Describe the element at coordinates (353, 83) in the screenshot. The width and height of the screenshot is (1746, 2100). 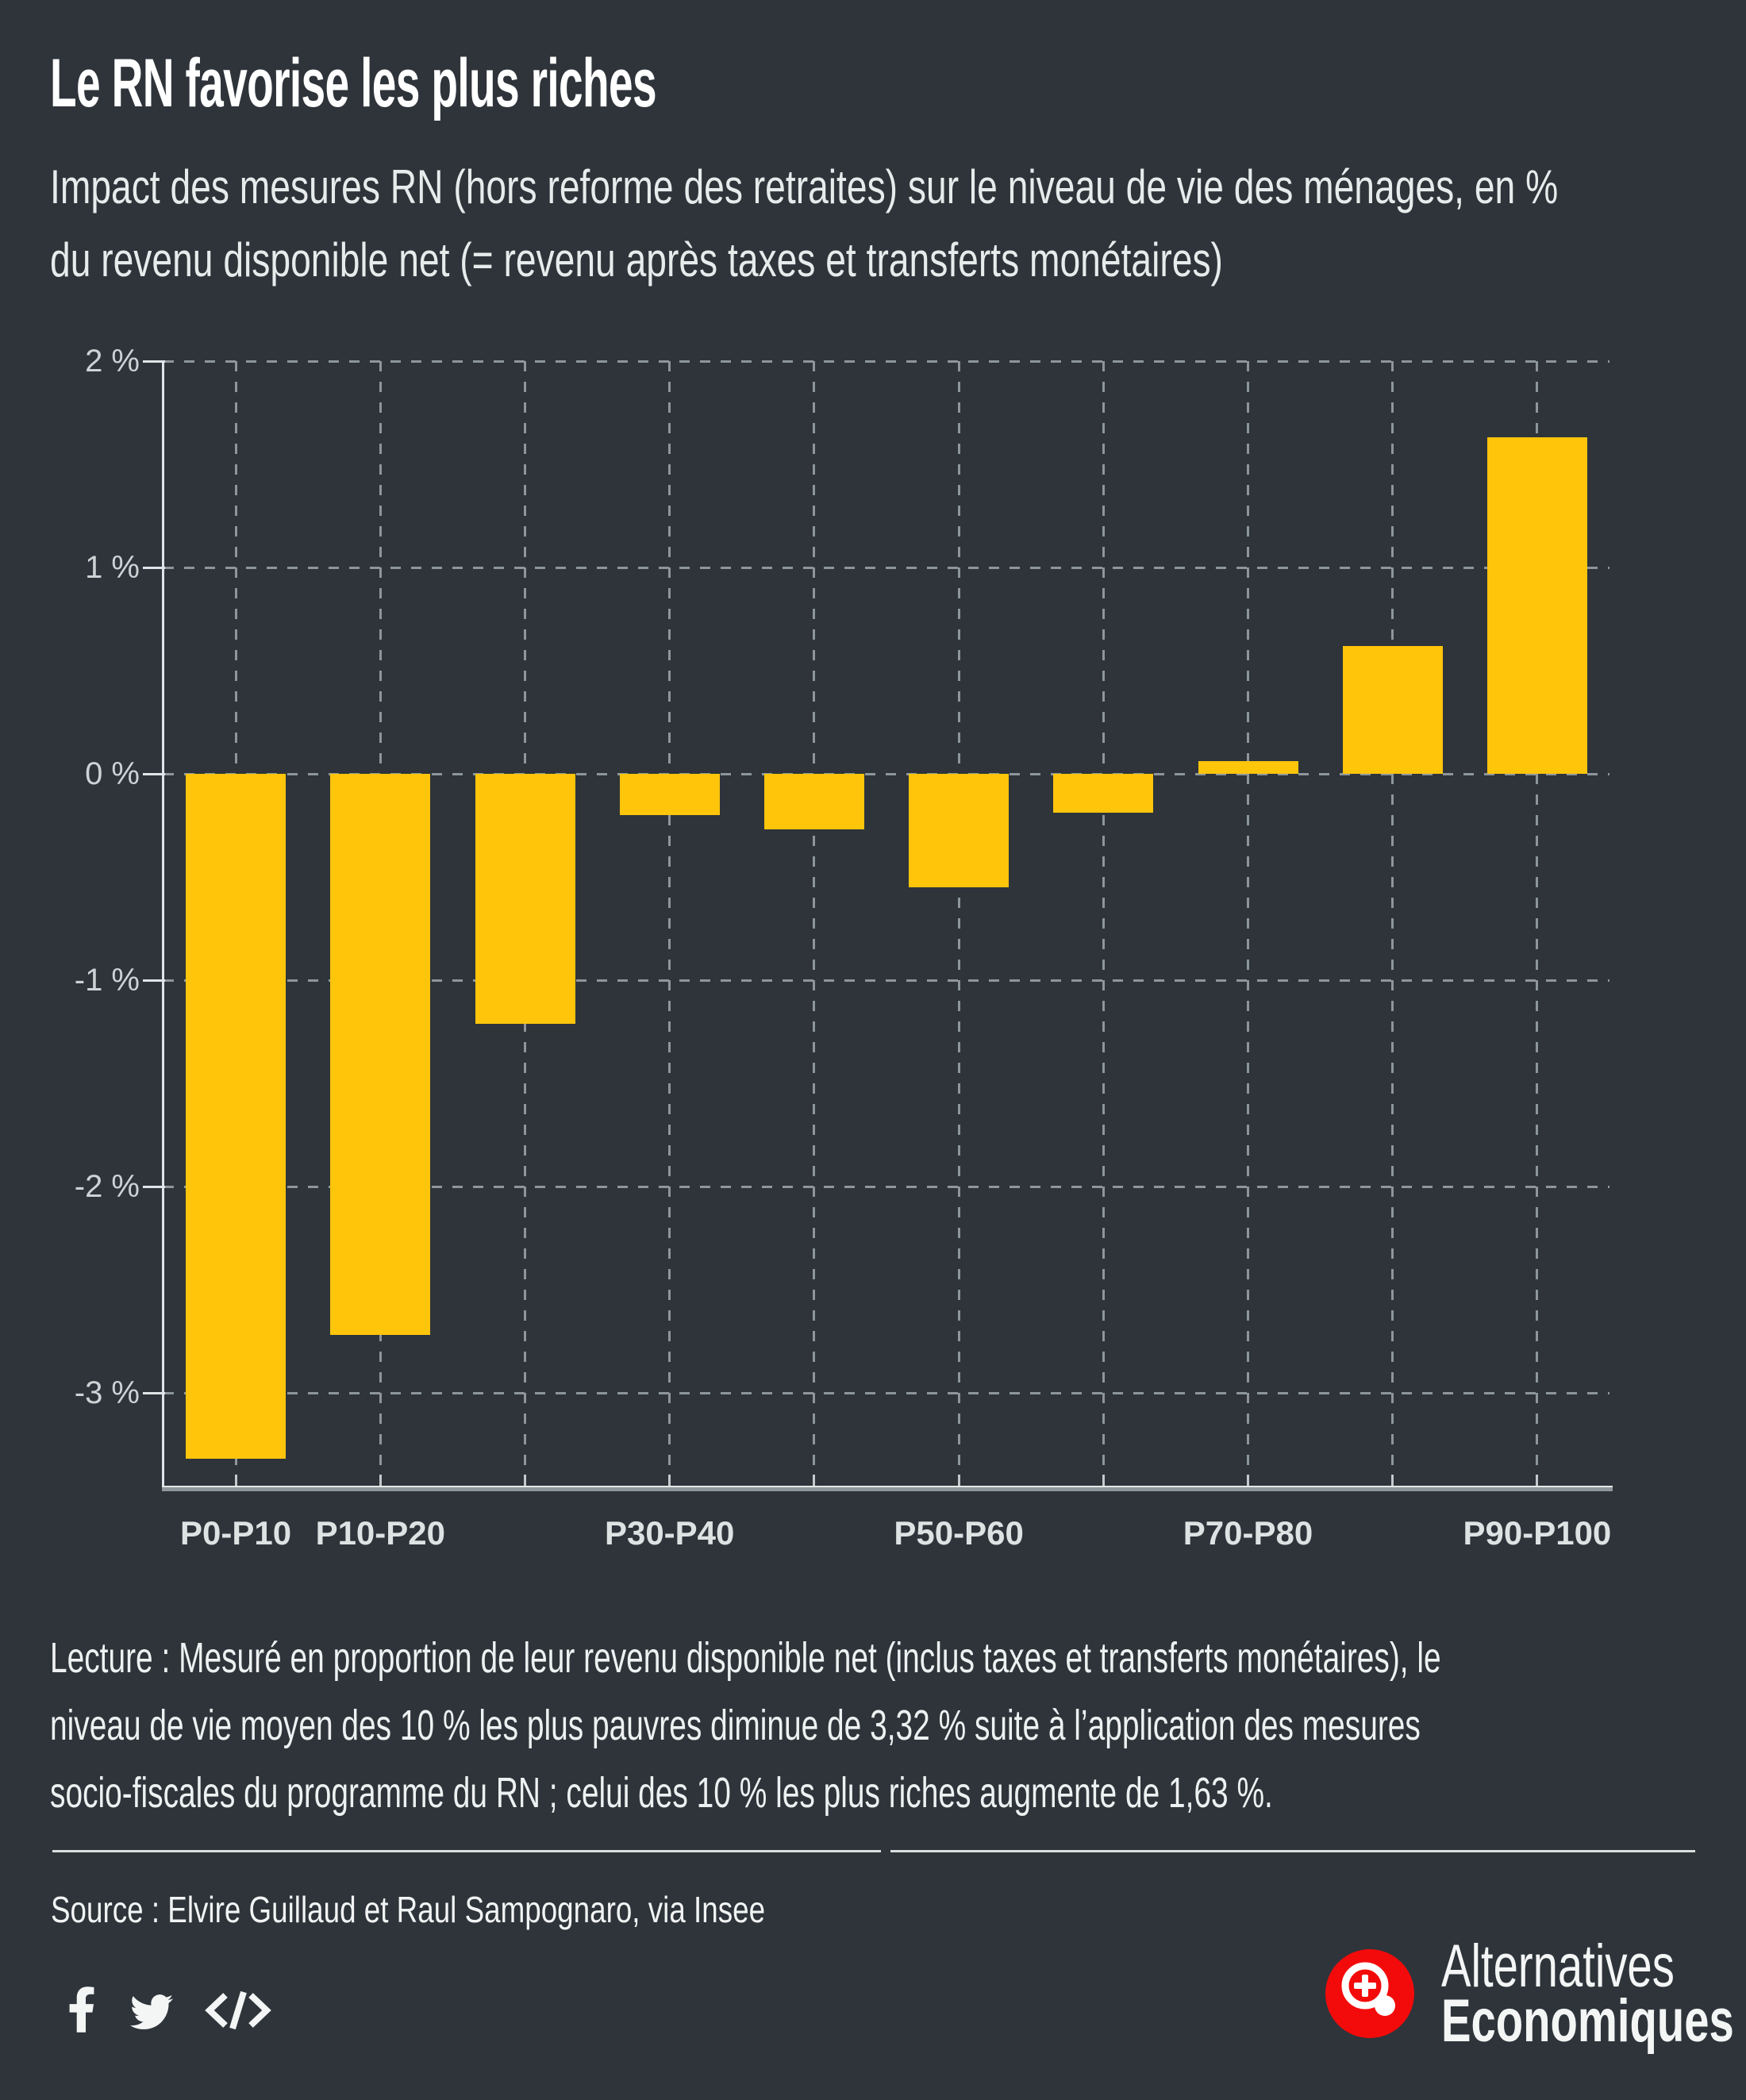
I see `page-title: Le RN favorise les plus riches` at that location.